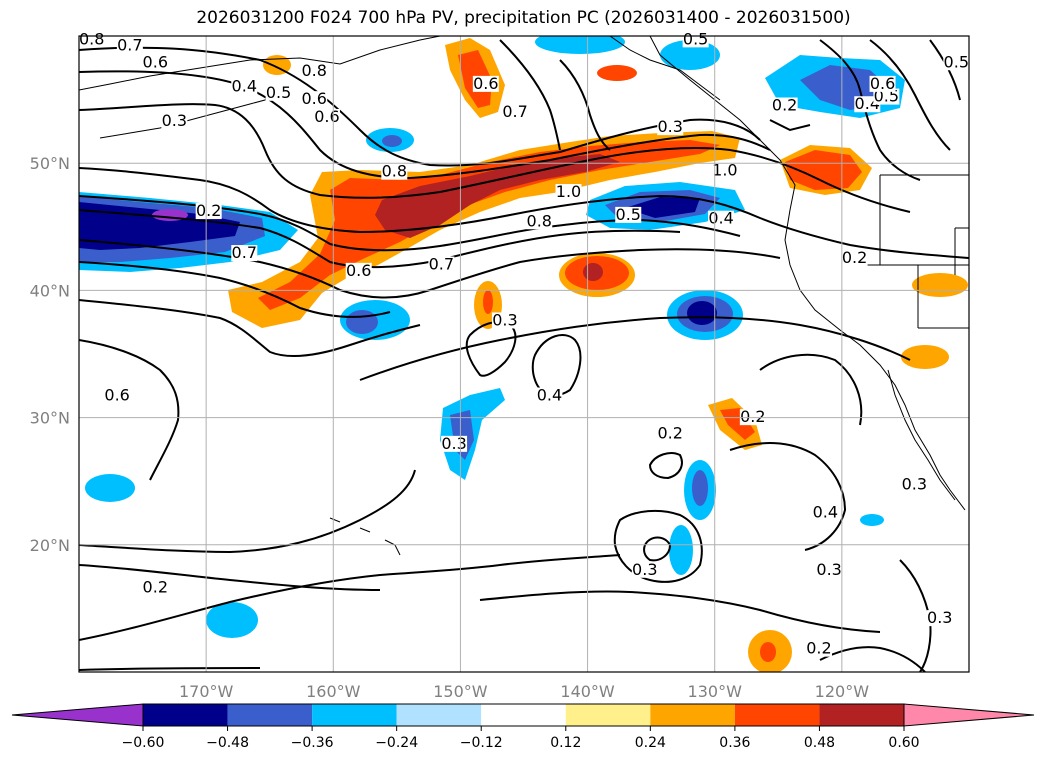 This screenshot has width=1047, height=765. Describe the element at coordinates (260, 63) in the screenshot. I see `coastline-alaska` at that location.